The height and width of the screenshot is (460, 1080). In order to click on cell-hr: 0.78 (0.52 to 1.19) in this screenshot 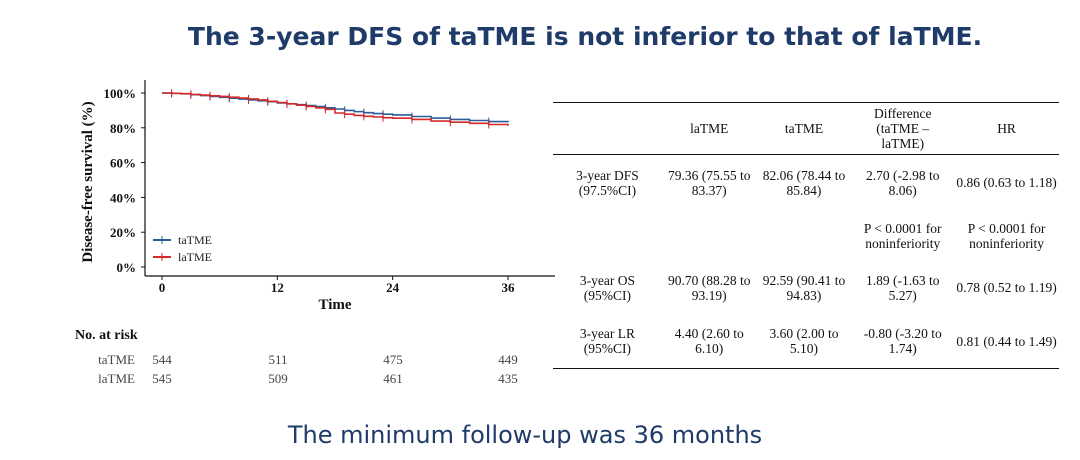, I will do `click(1006, 287)`.